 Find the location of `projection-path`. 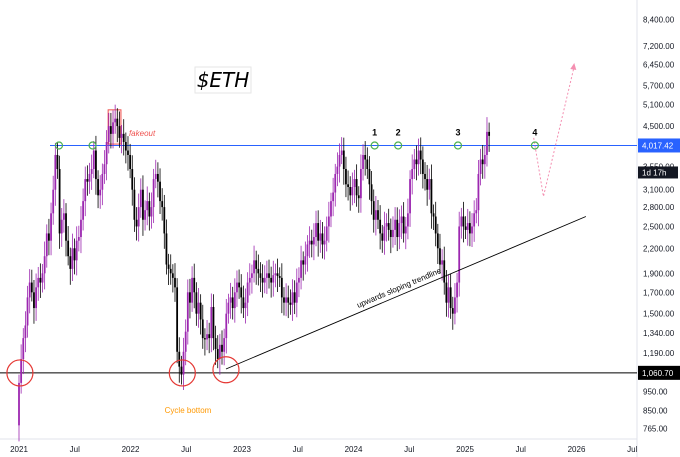

projection-path is located at coordinates (554, 131).